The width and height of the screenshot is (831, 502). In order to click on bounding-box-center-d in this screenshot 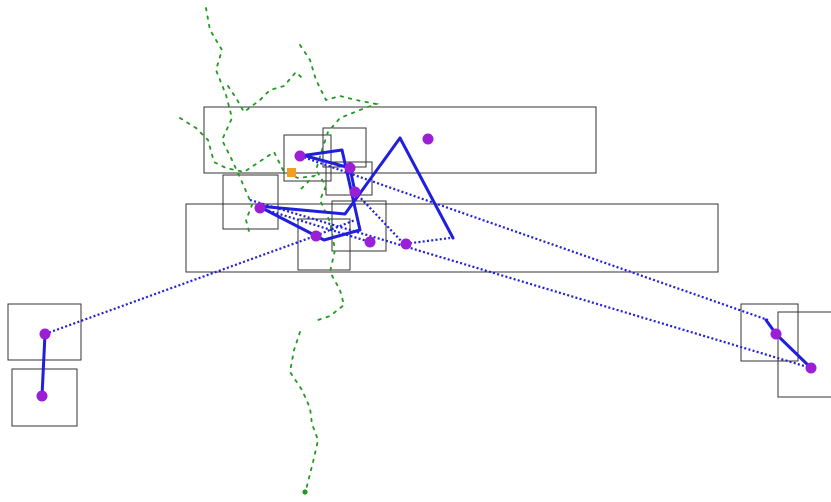, I will do `click(359, 226)`.